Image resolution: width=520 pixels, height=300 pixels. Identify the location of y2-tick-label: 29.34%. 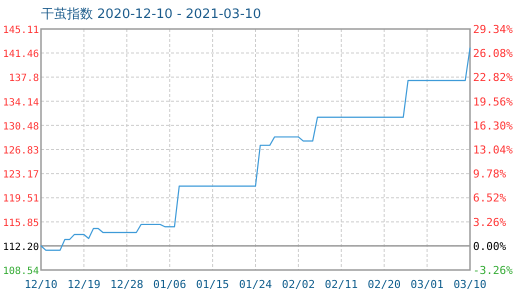
(493, 29).